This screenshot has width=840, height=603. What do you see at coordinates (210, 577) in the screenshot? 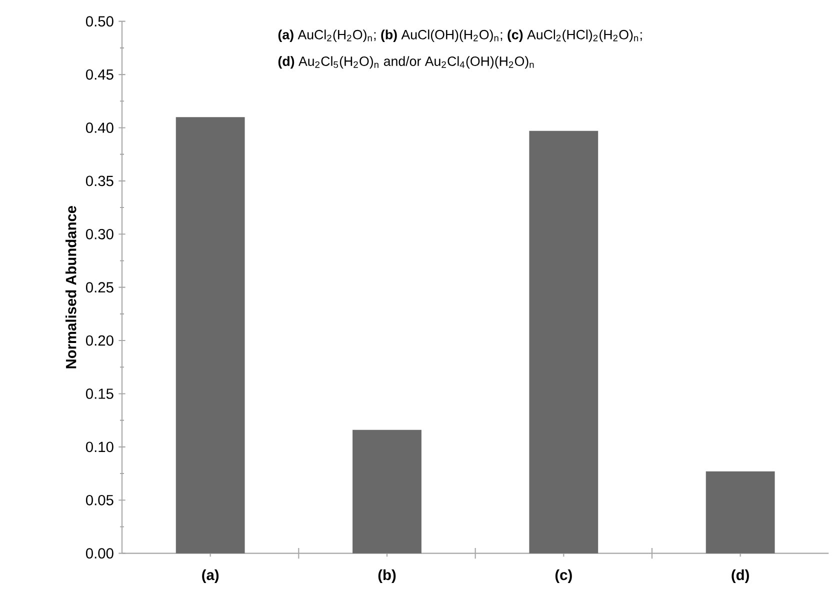
I see `x-tick-label: (a)` at bounding box center [210, 577].